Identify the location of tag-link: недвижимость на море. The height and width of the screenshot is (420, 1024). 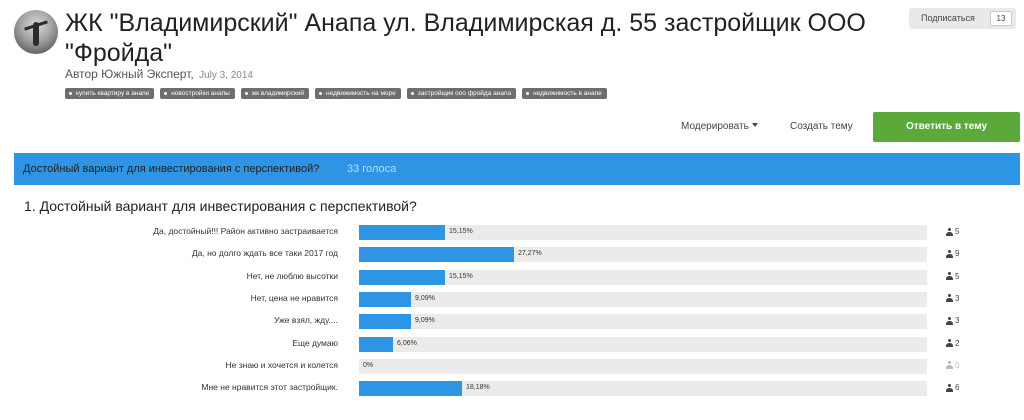
(358, 93).